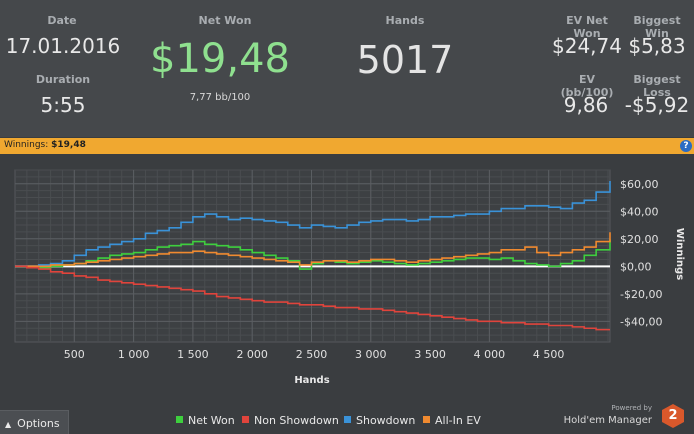 The height and width of the screenshot is (434, 694). I want to click on legend-item-all-in-ev: All-In EV, so click(452, 420).